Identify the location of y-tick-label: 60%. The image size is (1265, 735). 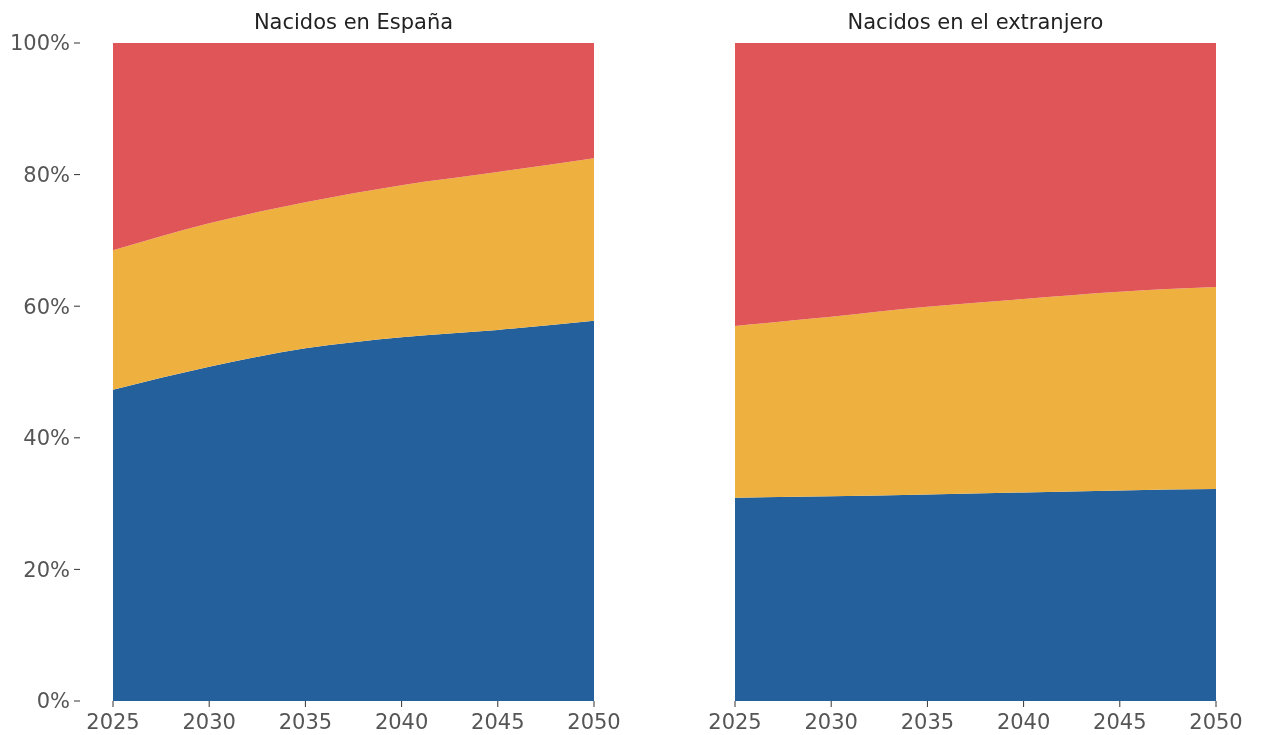
(46, 306).